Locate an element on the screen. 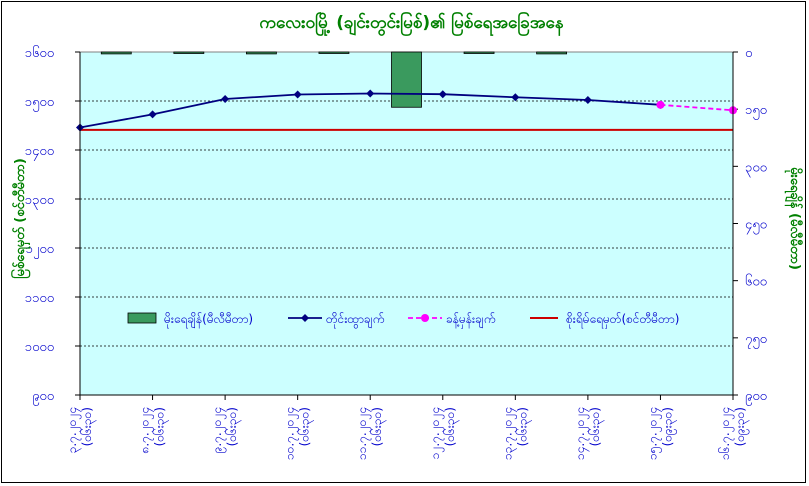  legend-marker-observed is located at coordinates (305, 318).